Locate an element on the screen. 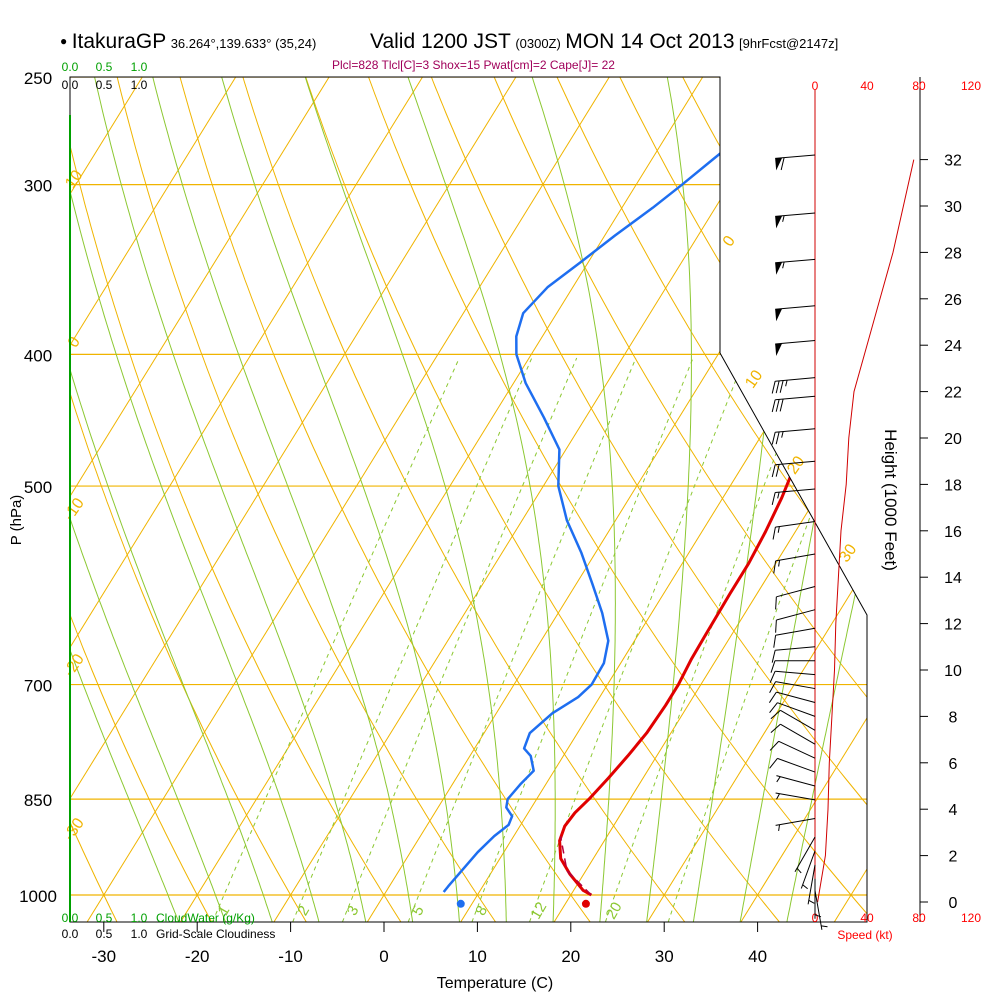 The width and height of the screenshot is (1000, 1000). station-header: ● ItakuraGP 36.264°,139.633° (35,24) is located at coordinates (188, 42).